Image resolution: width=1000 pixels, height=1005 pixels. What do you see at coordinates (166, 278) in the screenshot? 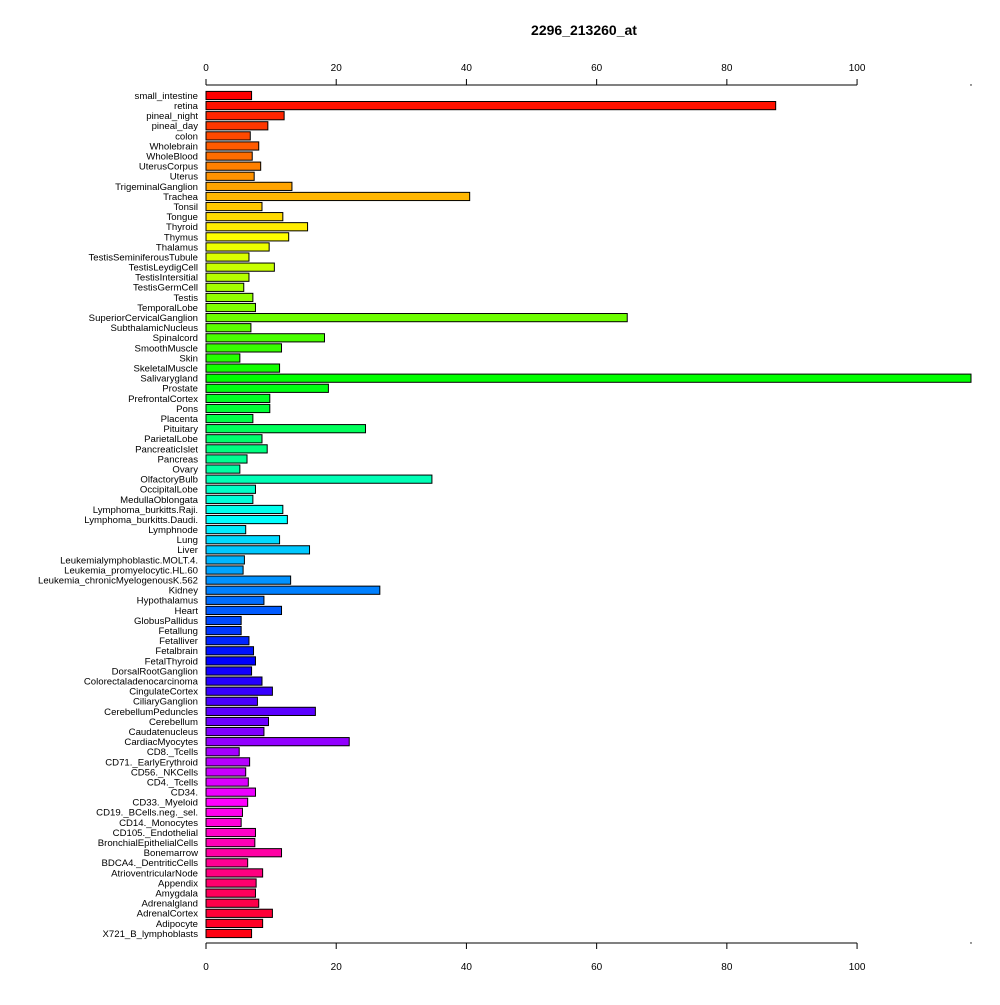
I see `category-label: TestisIntersitial` at bounding box center [166, 278].